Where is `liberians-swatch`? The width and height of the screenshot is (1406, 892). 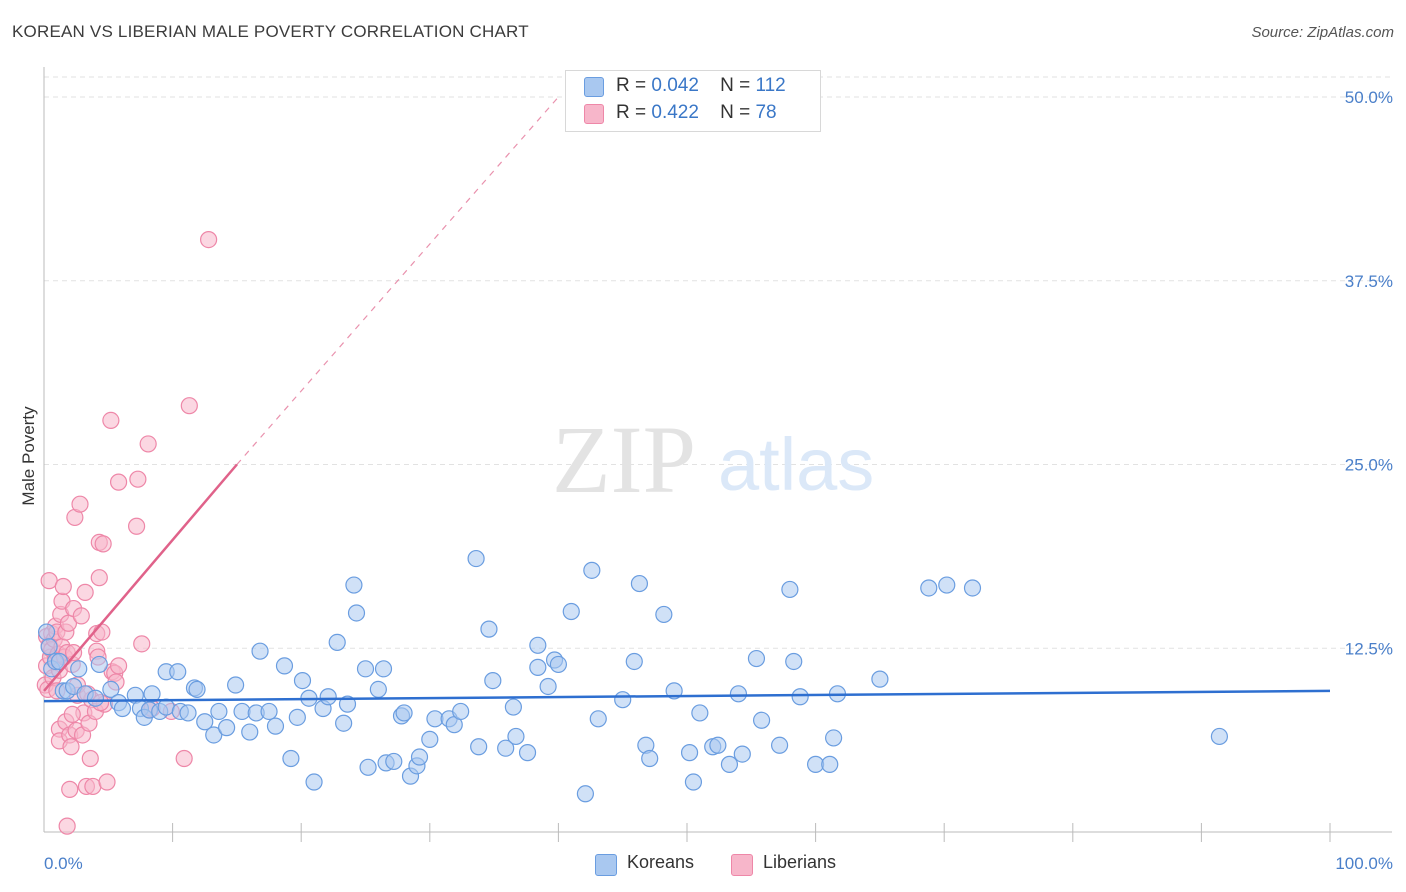 liberians-swatch is located at coordinates (594, 114).